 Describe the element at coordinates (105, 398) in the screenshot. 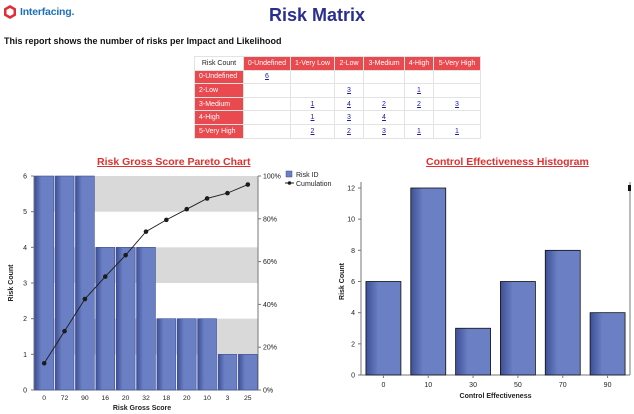

I see `x-tick-label: 16` at that location.